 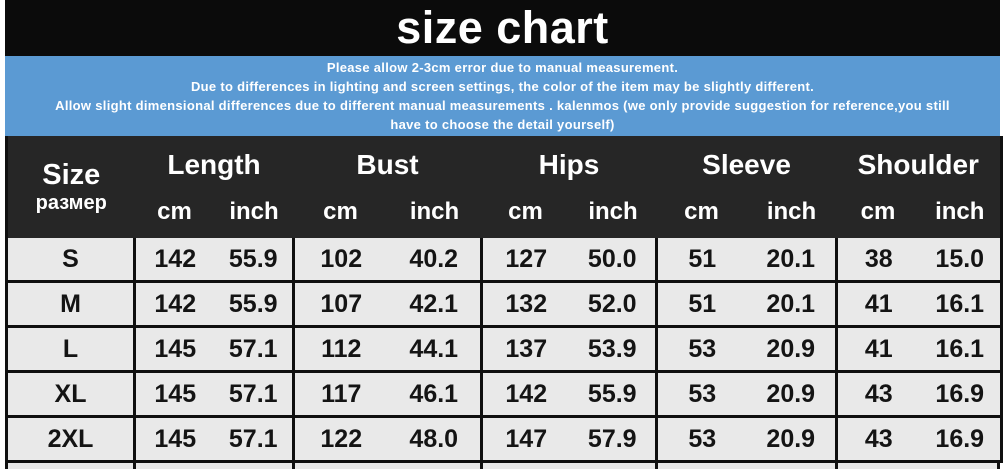 What do you see at coordinates (340, 348) in the screenshot?
I see `value-cell: 112` at bounding box center [340, 348].